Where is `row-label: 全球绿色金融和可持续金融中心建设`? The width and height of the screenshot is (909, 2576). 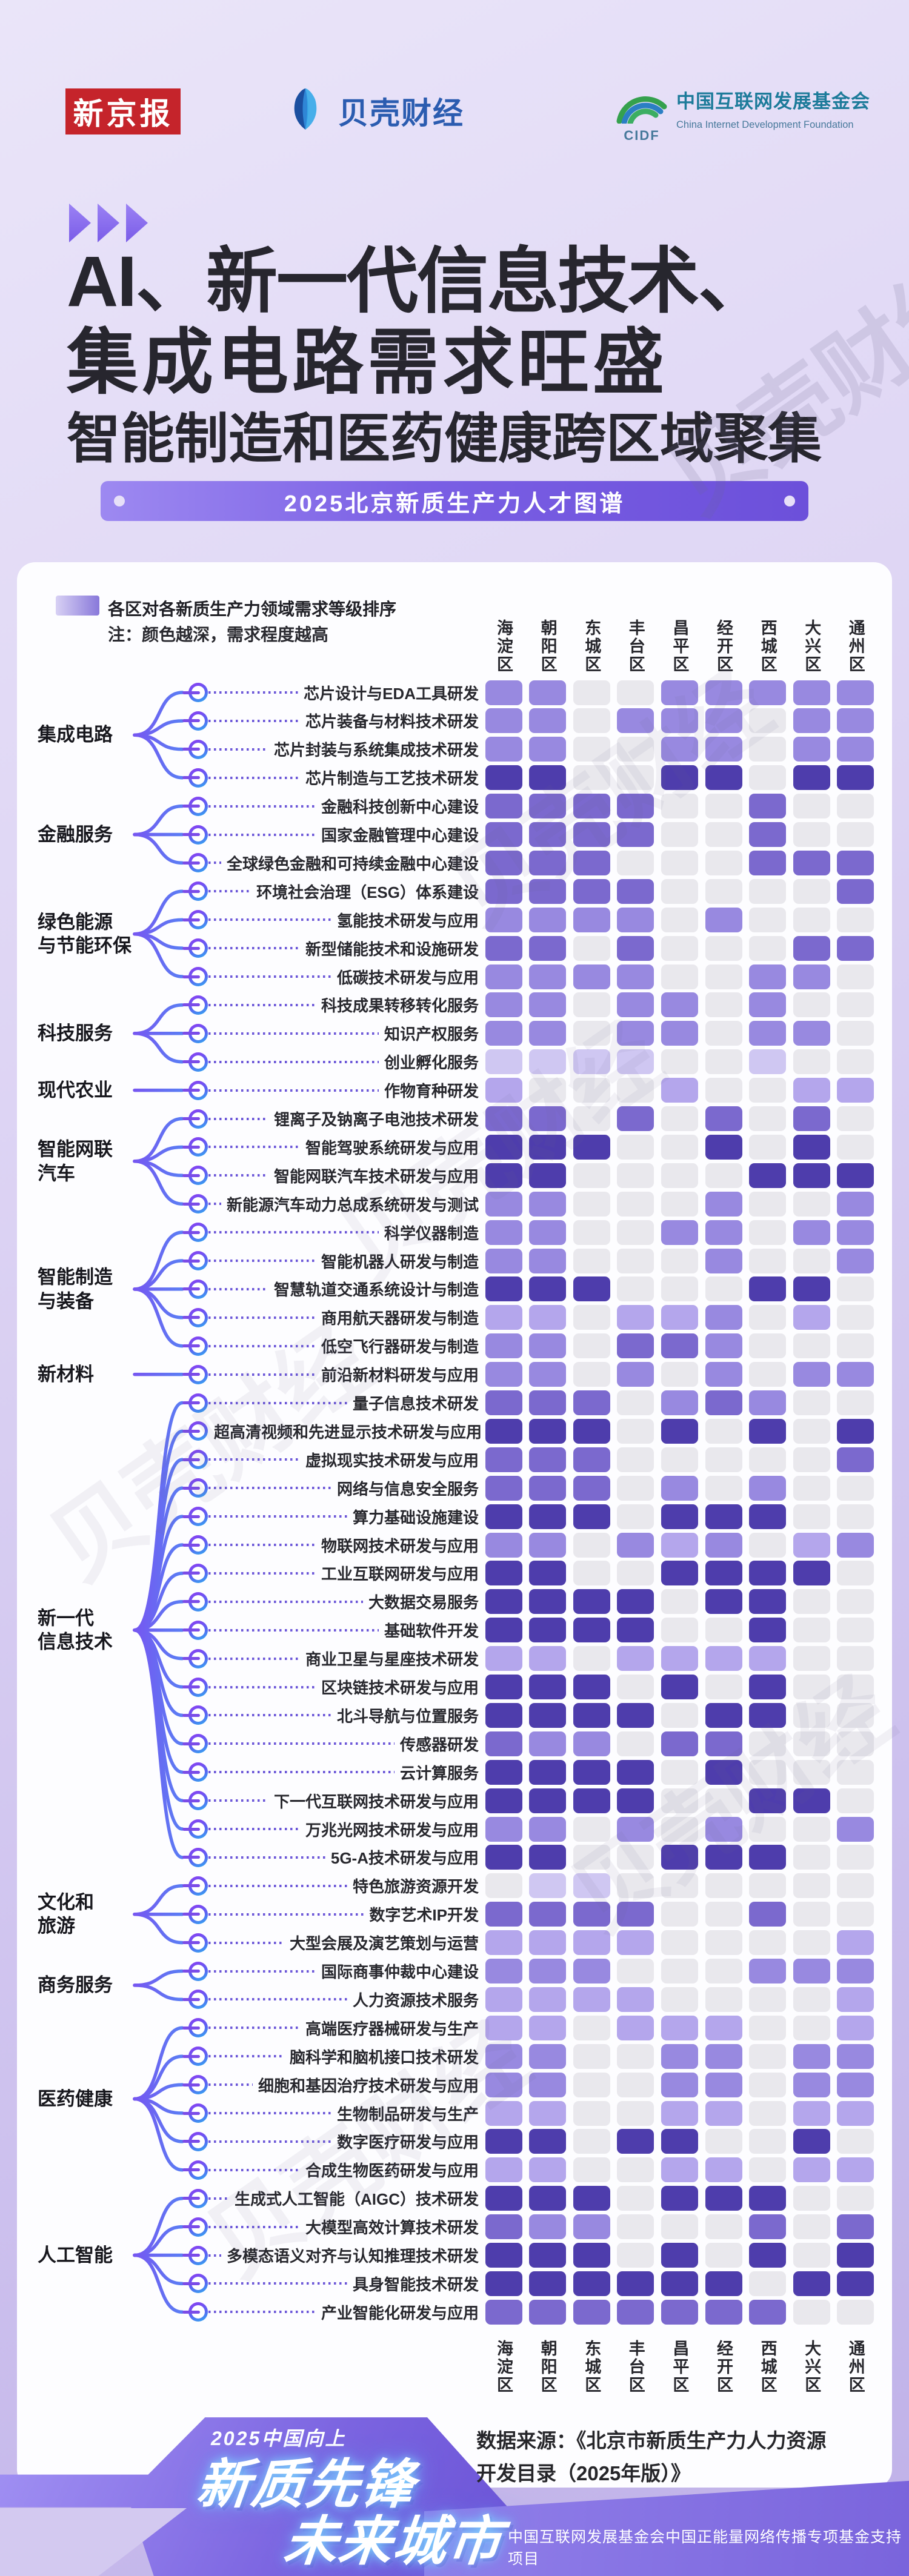 row-label: 全球绿色金融和可持续金融中心建设 is located at coordinates (352, 864).